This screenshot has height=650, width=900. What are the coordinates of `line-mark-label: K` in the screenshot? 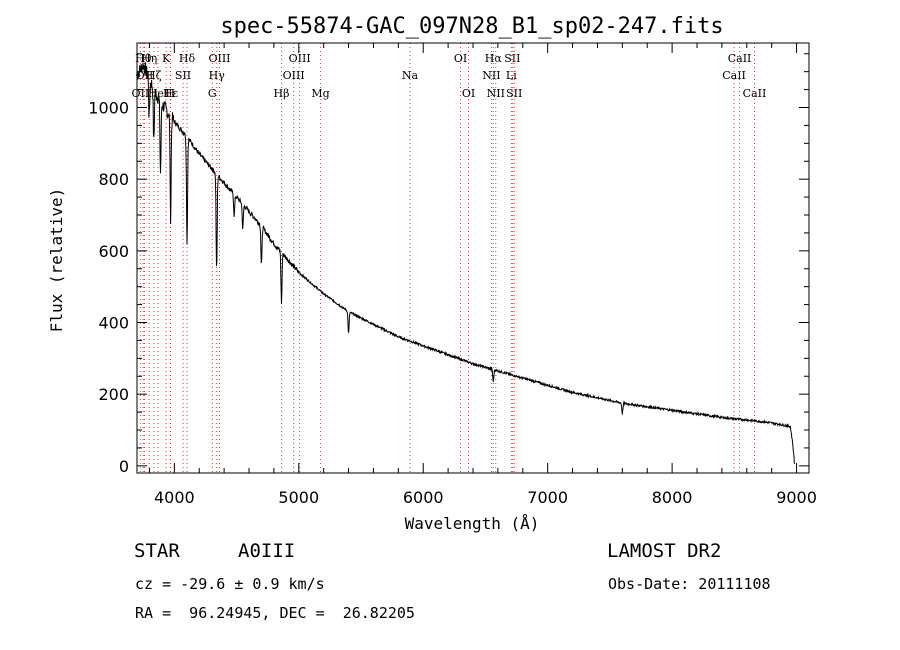 It's located at (166, 58).